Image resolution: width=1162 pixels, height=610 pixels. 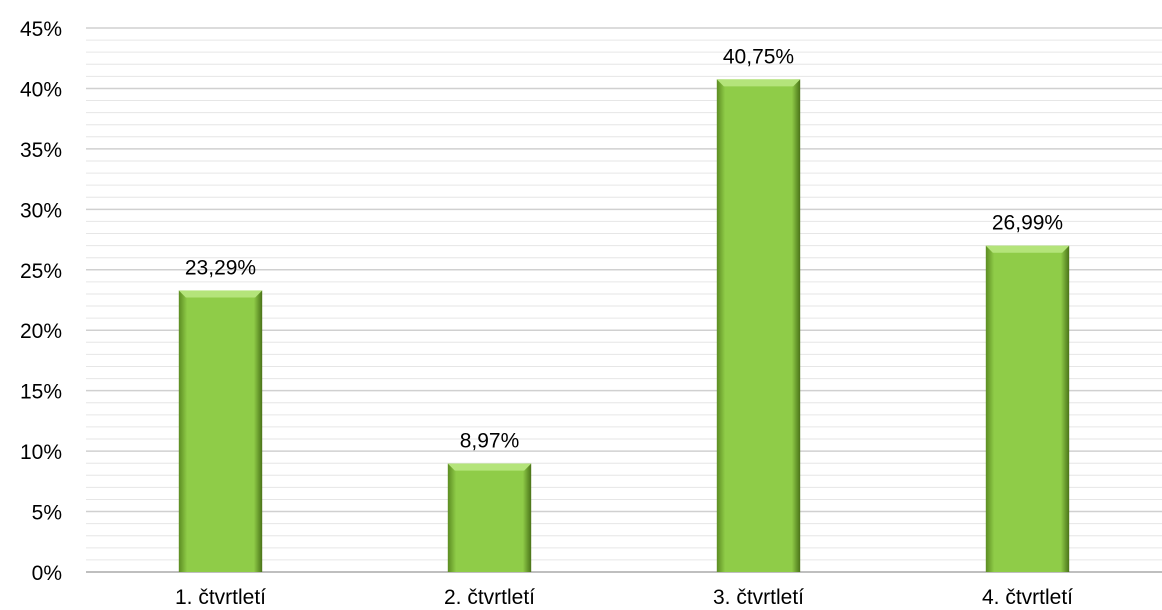 I want to click on y-tick-label: 10%, so click(x=41, y=452).